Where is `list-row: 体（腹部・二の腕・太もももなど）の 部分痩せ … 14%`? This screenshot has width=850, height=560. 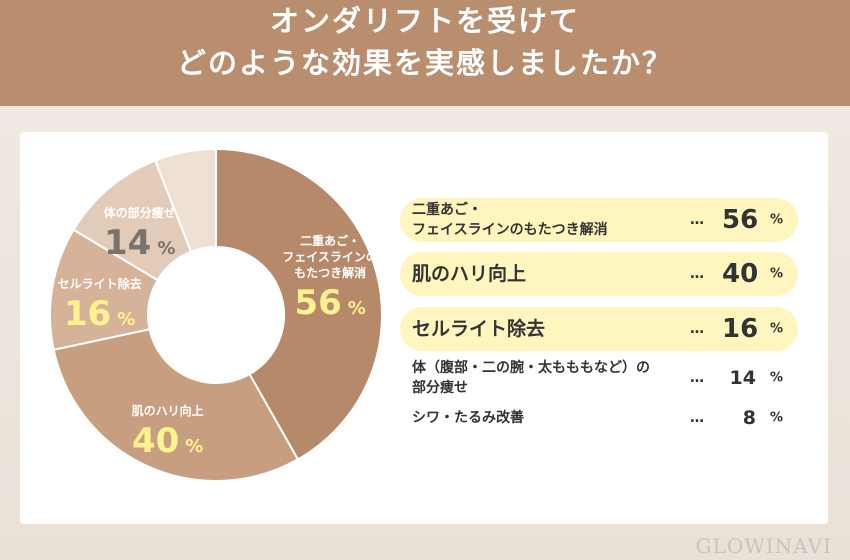
list-row: 体（腹部・二の腕・太もももなど）の 部分痩せ … 14% is located at coordinates (599, 378).